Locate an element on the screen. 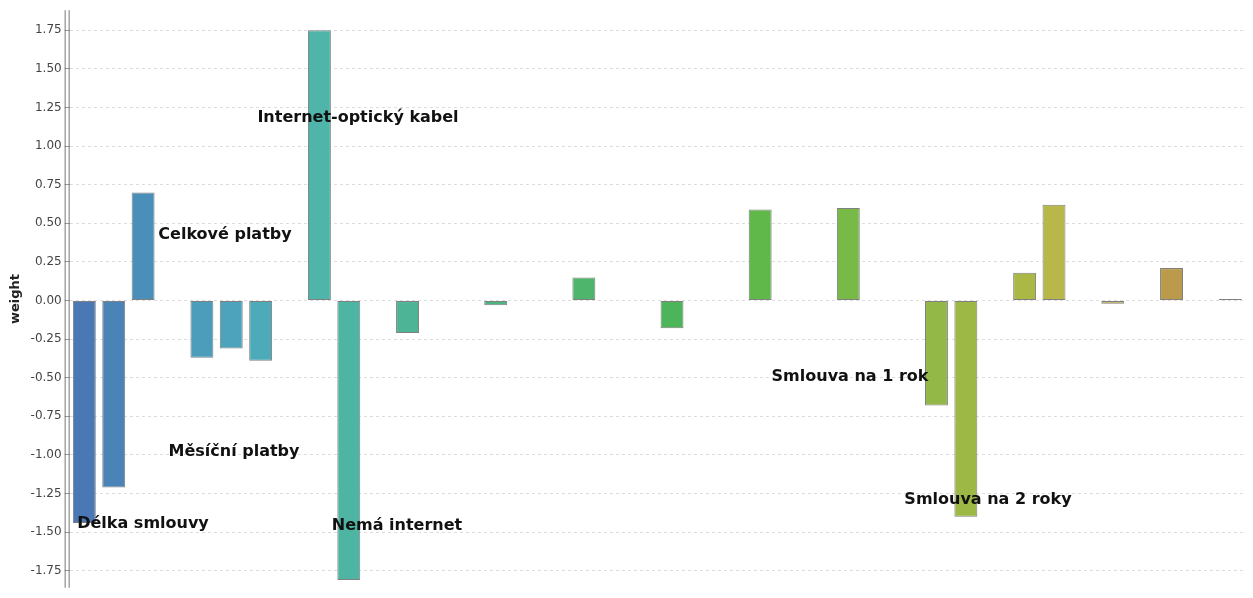 Image resolution: width=1253 pixels, height=598 pixels. y-tick-label: -1.25 is located at coordinates (46, 492).